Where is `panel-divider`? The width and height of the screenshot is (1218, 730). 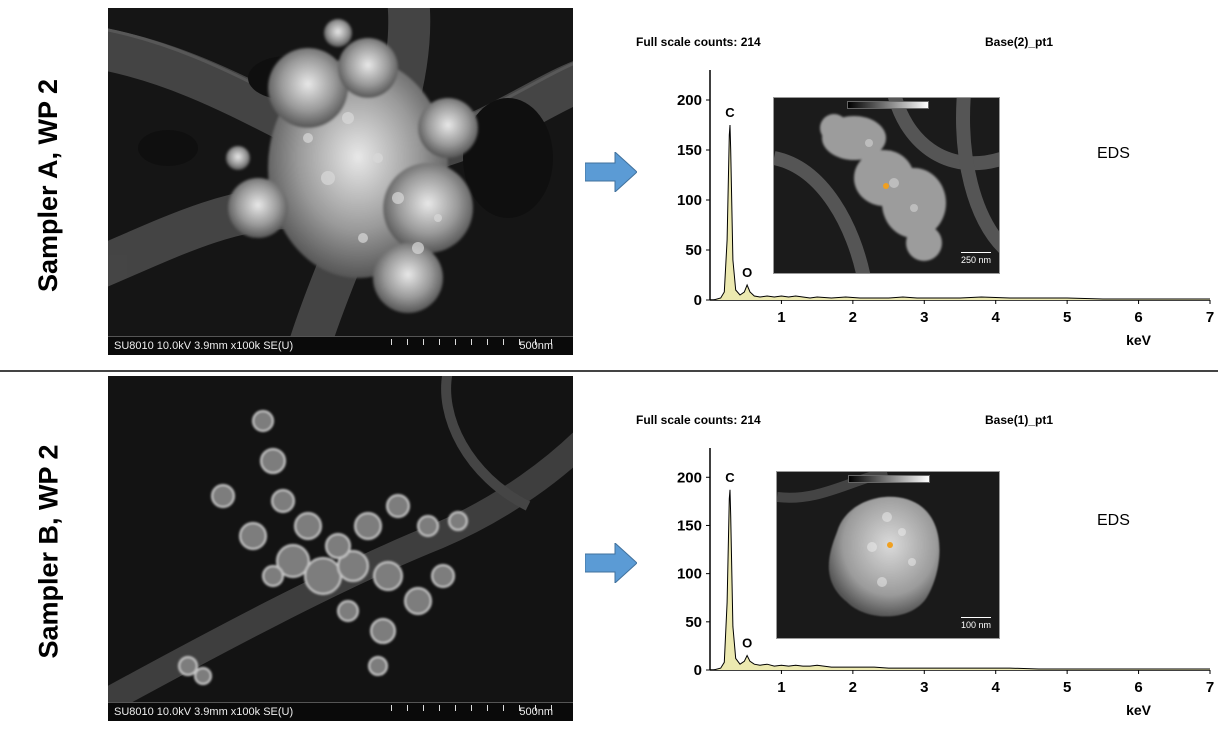
panel-divider is located at coordinates (609, 371).